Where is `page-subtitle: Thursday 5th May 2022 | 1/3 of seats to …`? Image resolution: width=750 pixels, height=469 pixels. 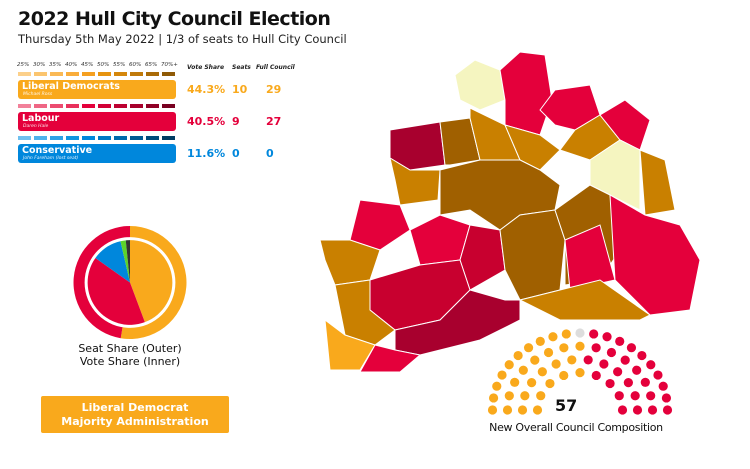
page-subtitle: Thursday 5th May 2022 | 1/3 of seats to … is located at coordinates (182, 39).